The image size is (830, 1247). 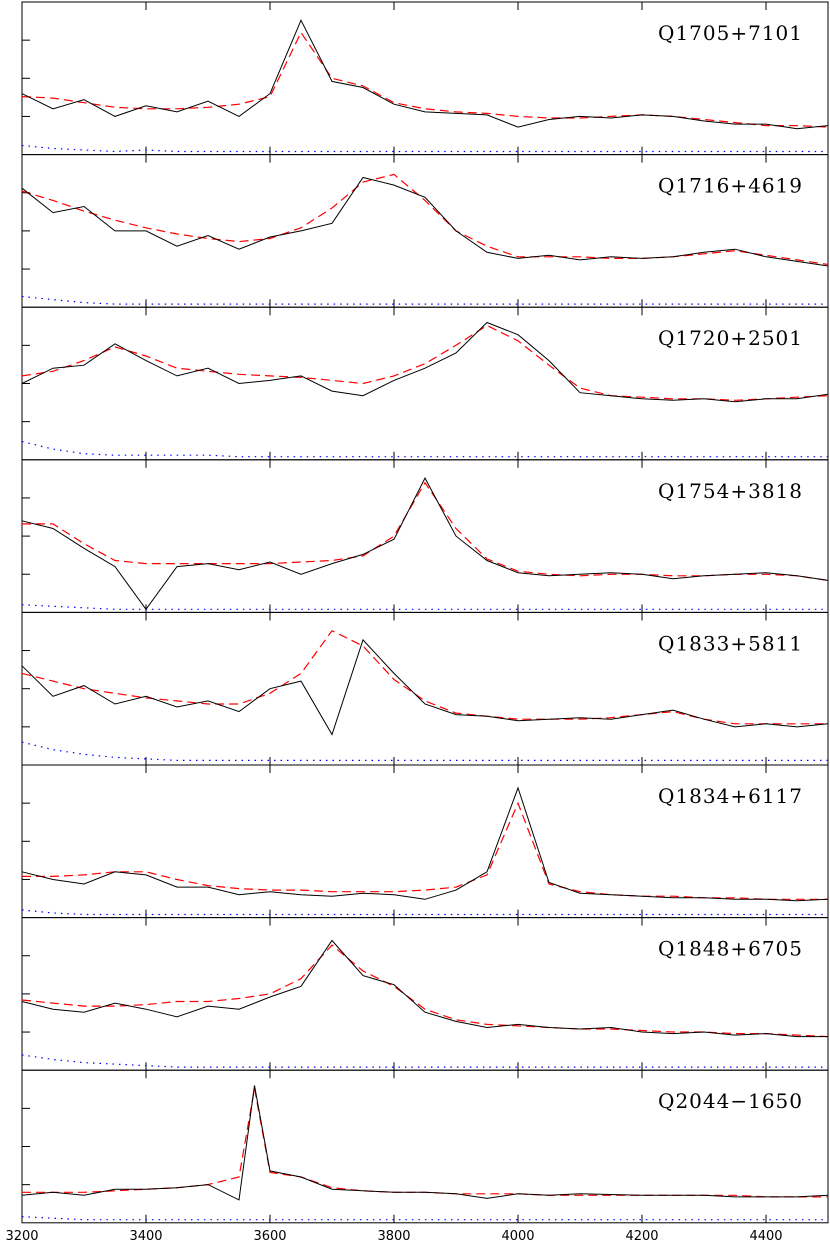 What do you see at coordinates (21, 1236) in the screenshot?
I see `x-tick-label: 3200` at bounding box center [21, 1236].